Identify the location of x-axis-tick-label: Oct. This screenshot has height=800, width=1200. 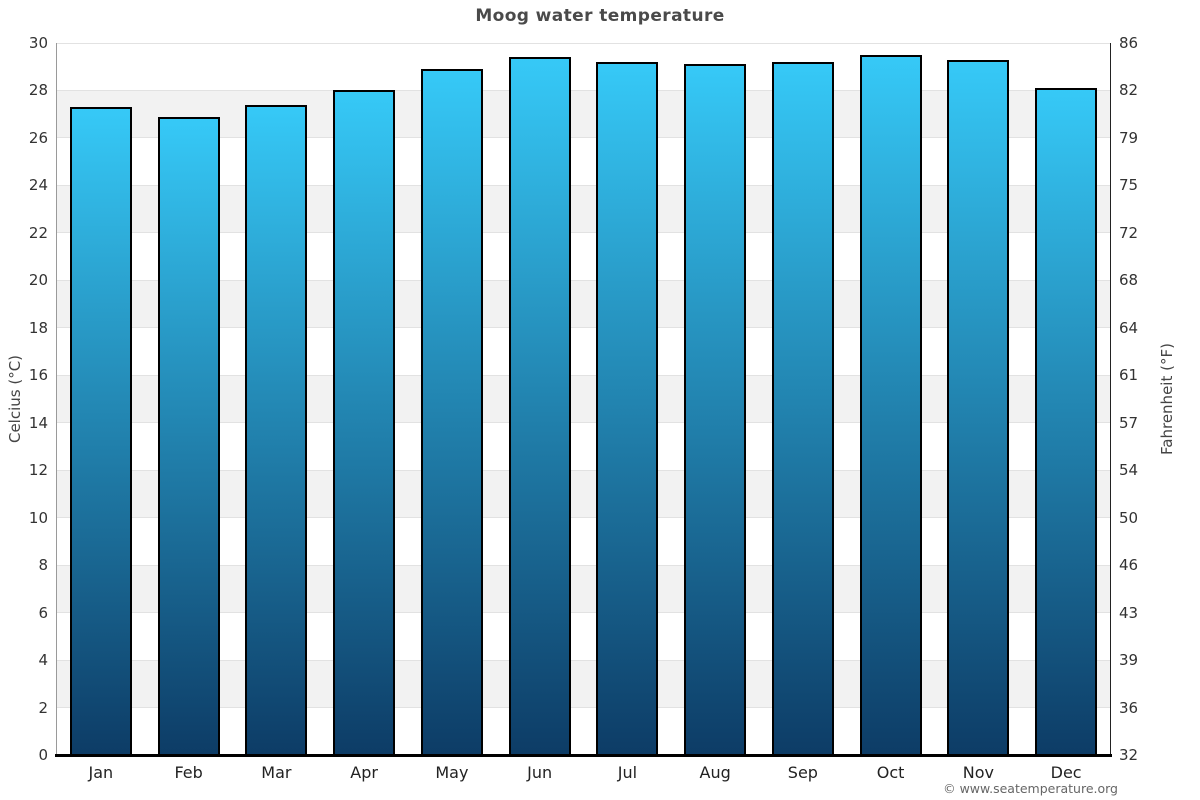
(890, 772).